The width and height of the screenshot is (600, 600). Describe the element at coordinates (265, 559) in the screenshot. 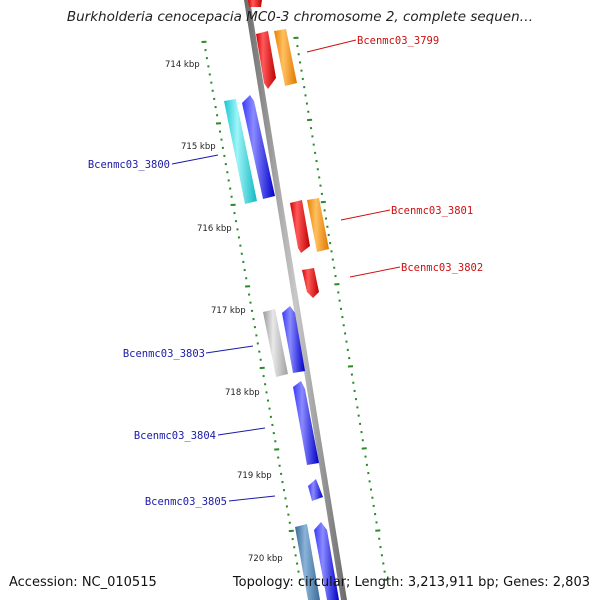

I see `scale-label-720: 720 kbp` at that location.